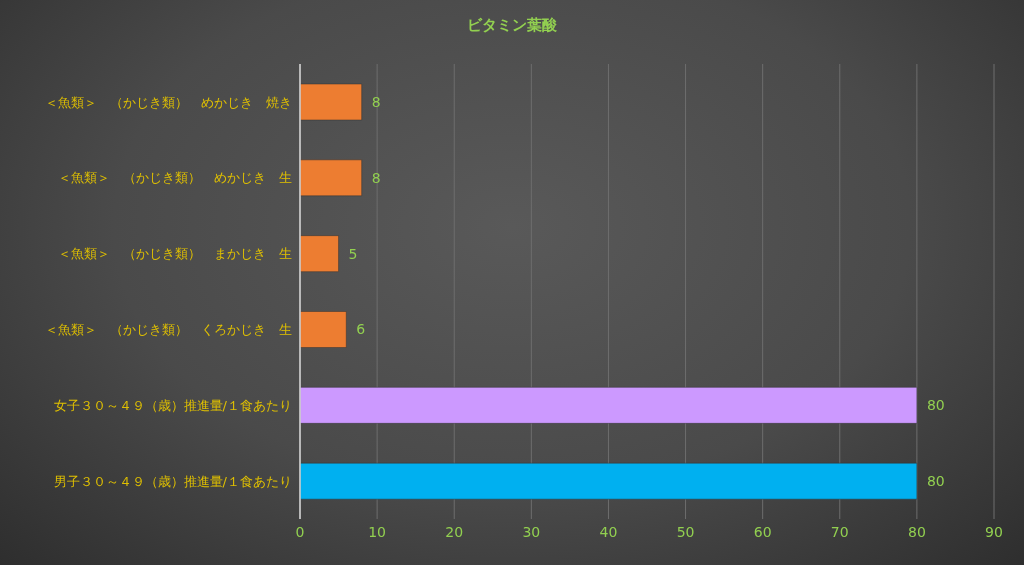  What do you see at coordinates (172, 481) in the screenshot?
I see `y-tick-label: 男子３０～４９（歳）推進量/１食あたり` at bounding box center [172, 481].